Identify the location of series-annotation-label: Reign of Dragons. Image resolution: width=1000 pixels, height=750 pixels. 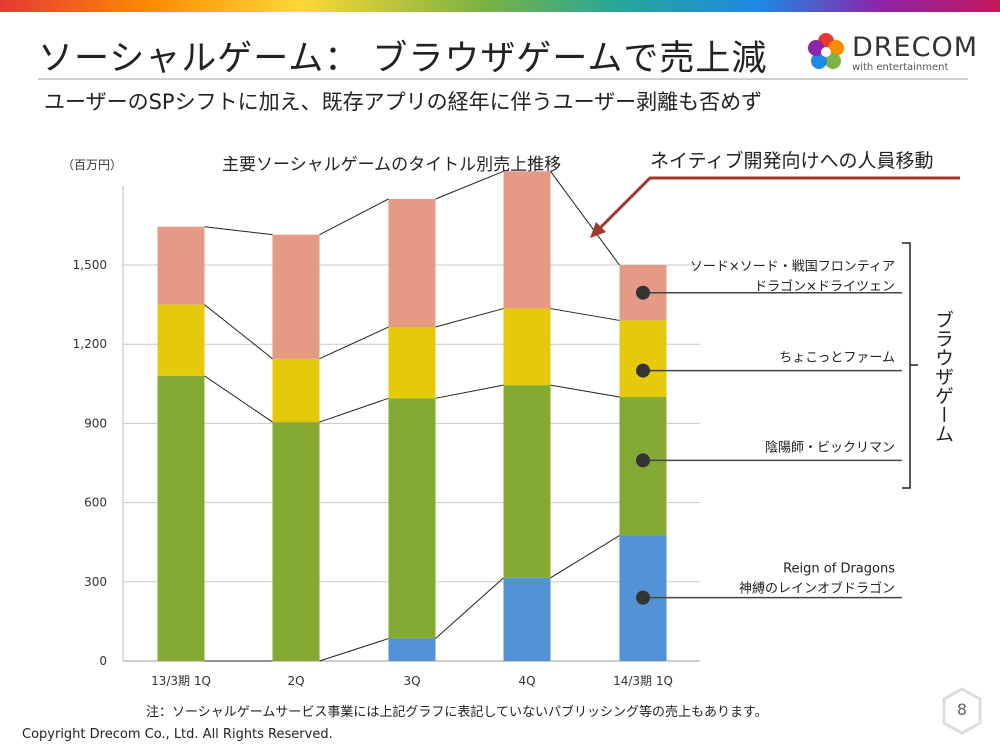
(839, 569).